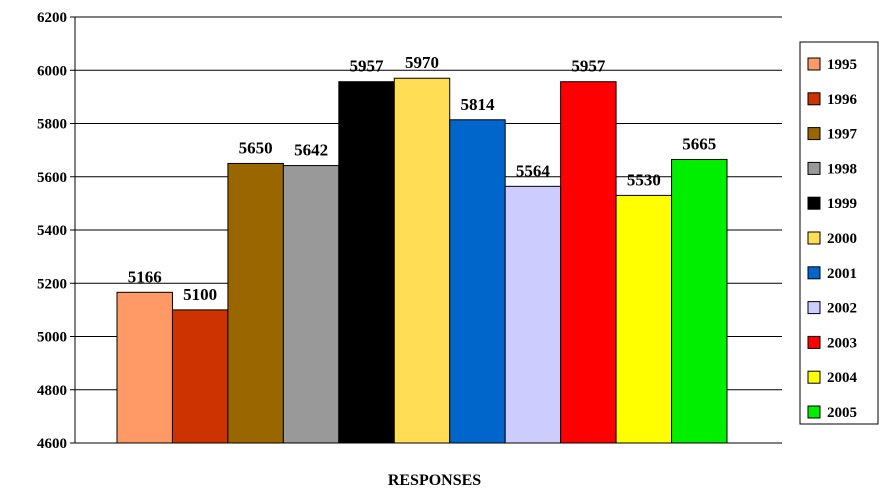 This screenshot has height=491, width=880. What do you see at coordinates (533, 314) in the screenshot?
I see `bar-2002` at bounding box center [533, 314].